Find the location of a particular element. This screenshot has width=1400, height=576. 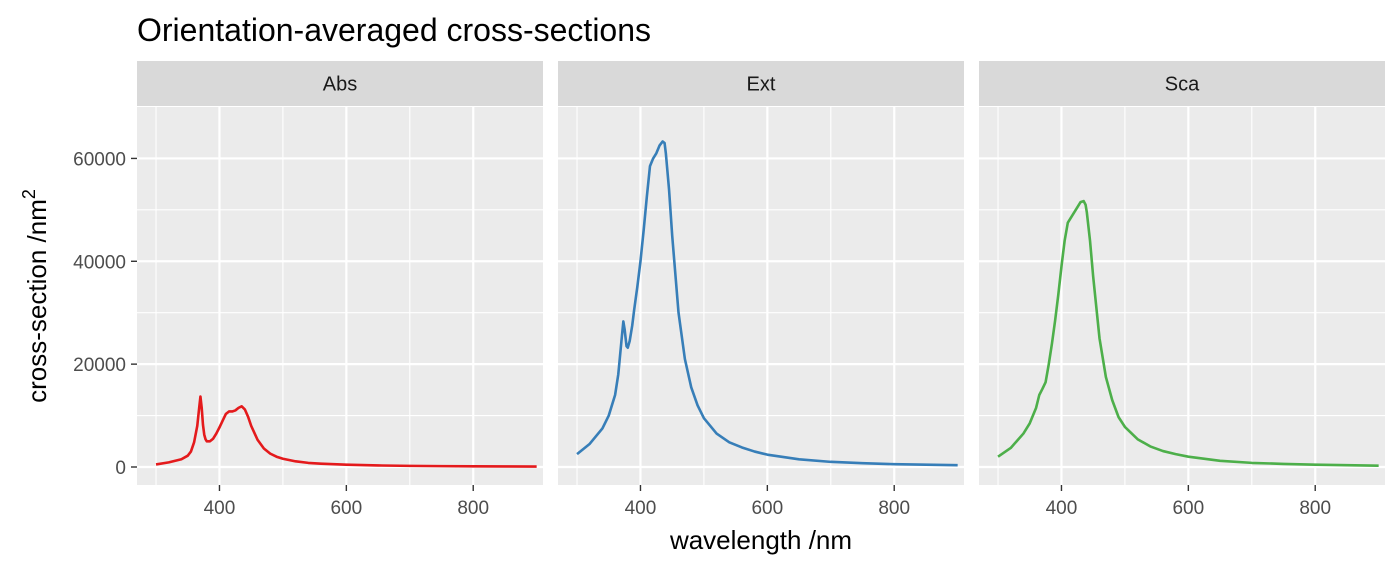

y-tick-label: 40000 is located at coordinates (99, 262).